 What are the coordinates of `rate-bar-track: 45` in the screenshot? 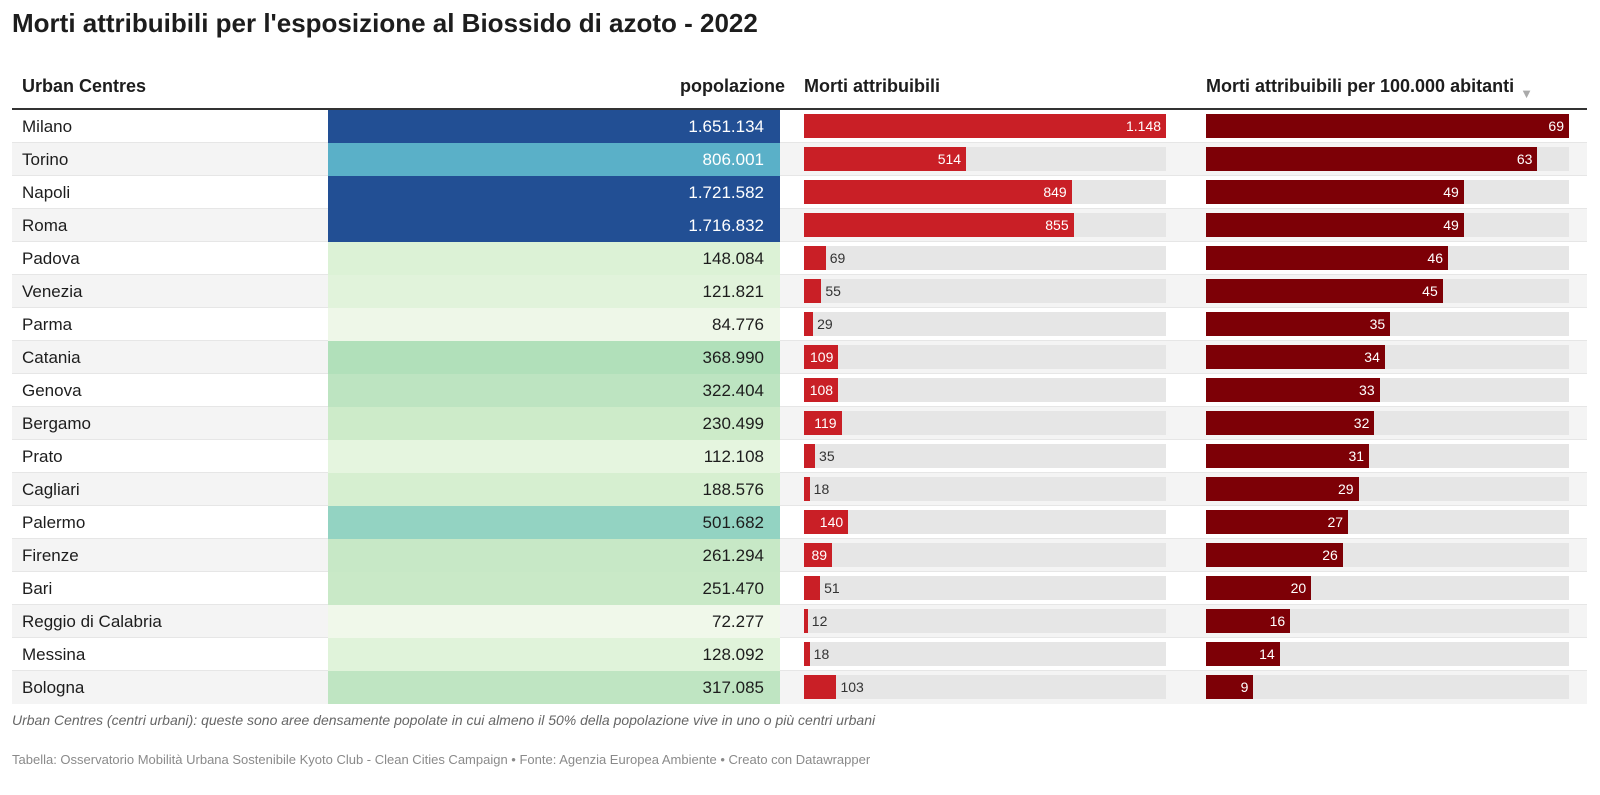 It's located at (1387, 291).